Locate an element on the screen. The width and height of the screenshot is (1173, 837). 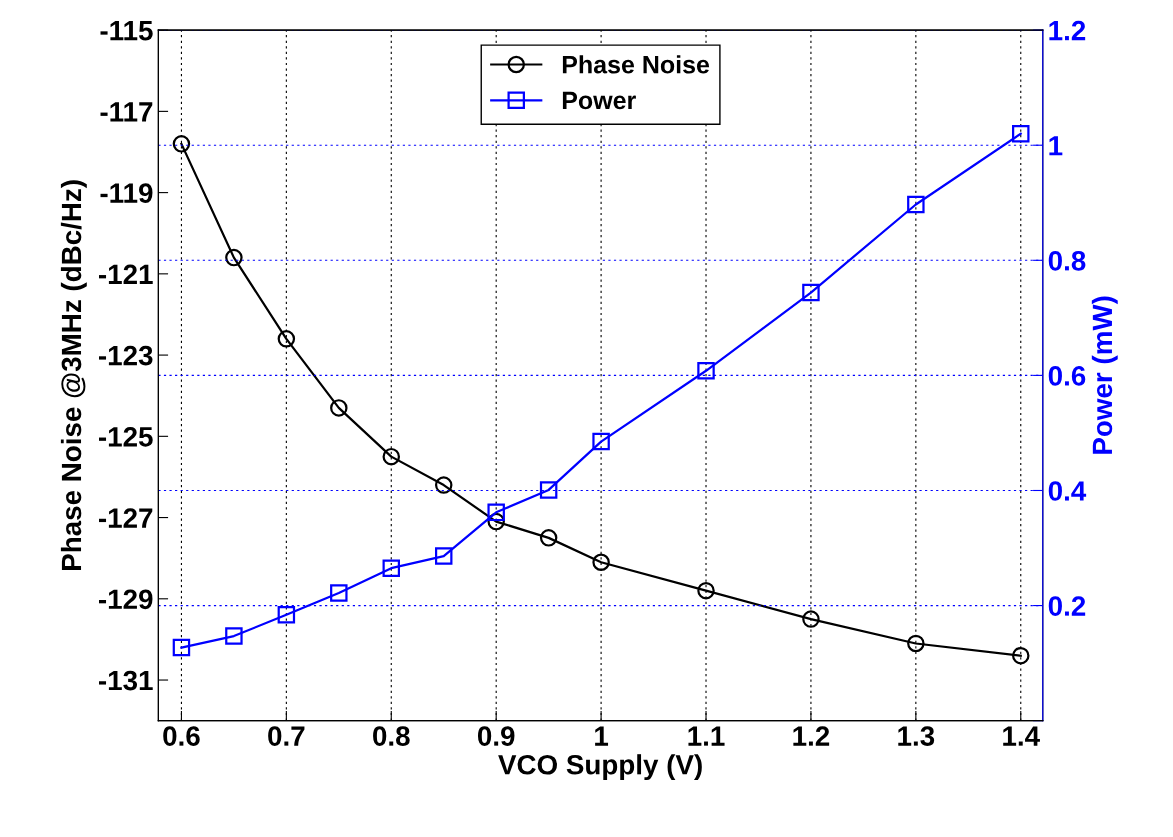
x-tick-label: 0.6 is located at coordinates (181, 736).